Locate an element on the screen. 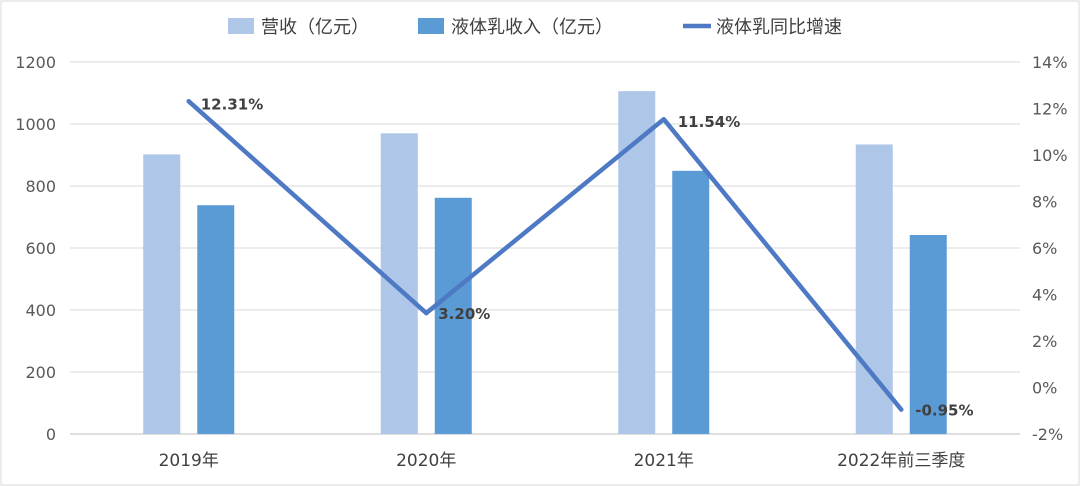 The height and width of the screenshot is (486, 1080). y-right-tick-label: 12% is located at coordinates (1050, 109).